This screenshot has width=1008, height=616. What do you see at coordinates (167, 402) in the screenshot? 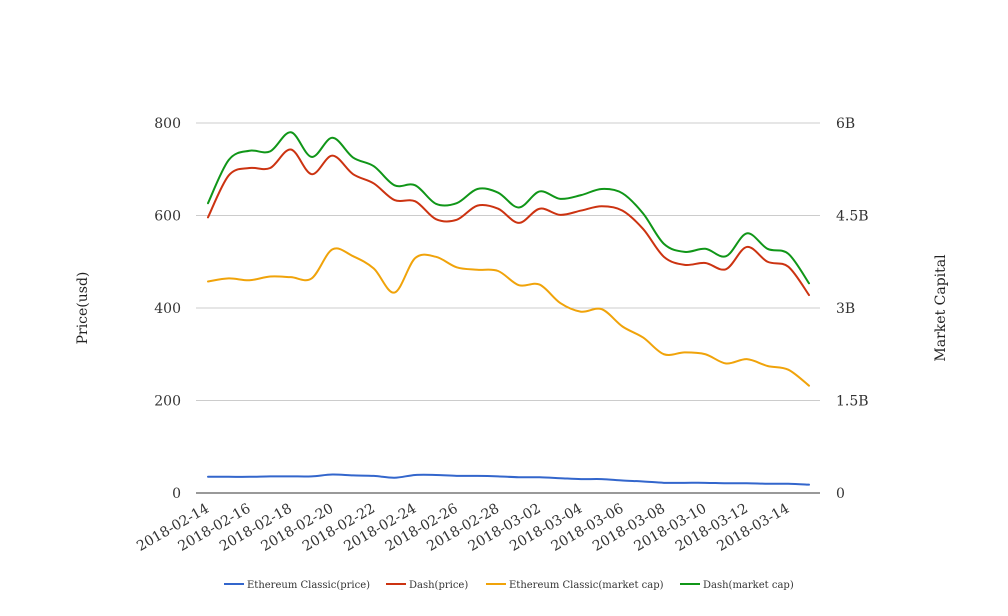
I see `y-tick-label-left: 200` at bounding box center [167, 402].